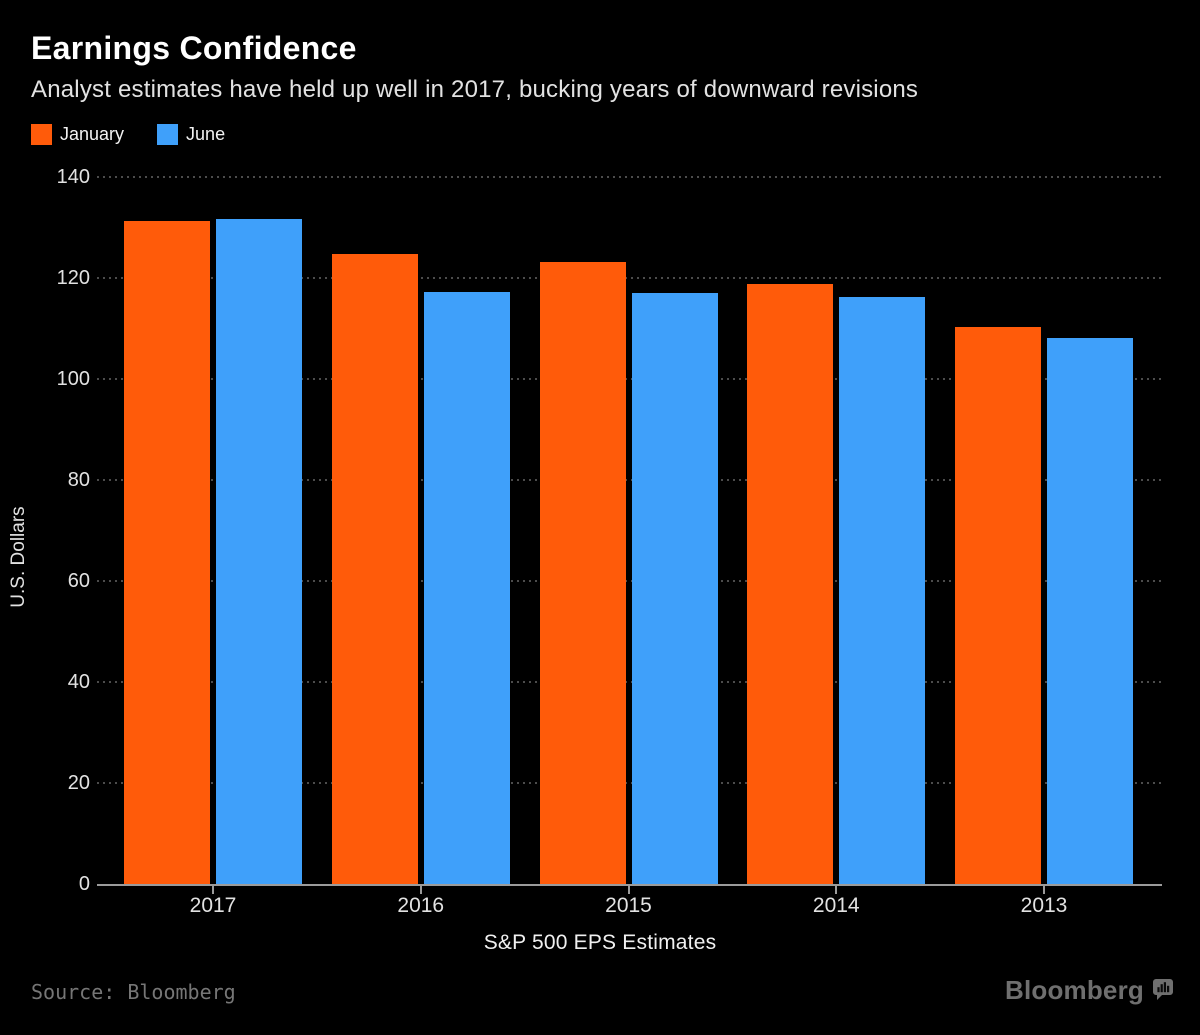 The width and height of the screenshot is (1200, 1035). I want to click on x-tick-mark-2013, so click(1044, 890).